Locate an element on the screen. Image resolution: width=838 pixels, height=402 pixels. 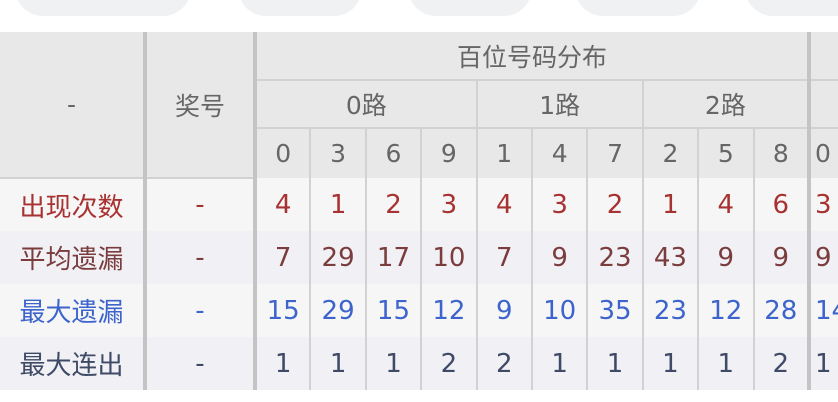
value-cell: 6 is located at coordinates (781, 204).